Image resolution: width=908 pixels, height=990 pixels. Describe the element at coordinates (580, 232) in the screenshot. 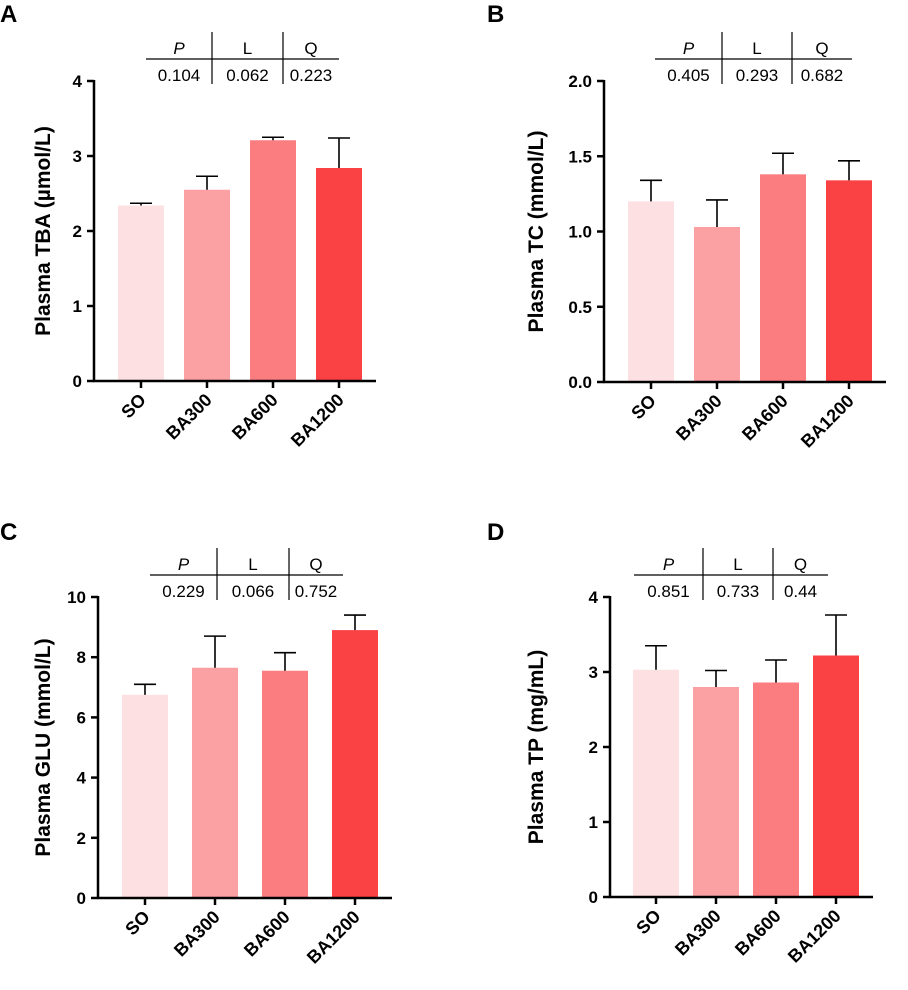

I see `y-tick-label: 1.0` at that location.